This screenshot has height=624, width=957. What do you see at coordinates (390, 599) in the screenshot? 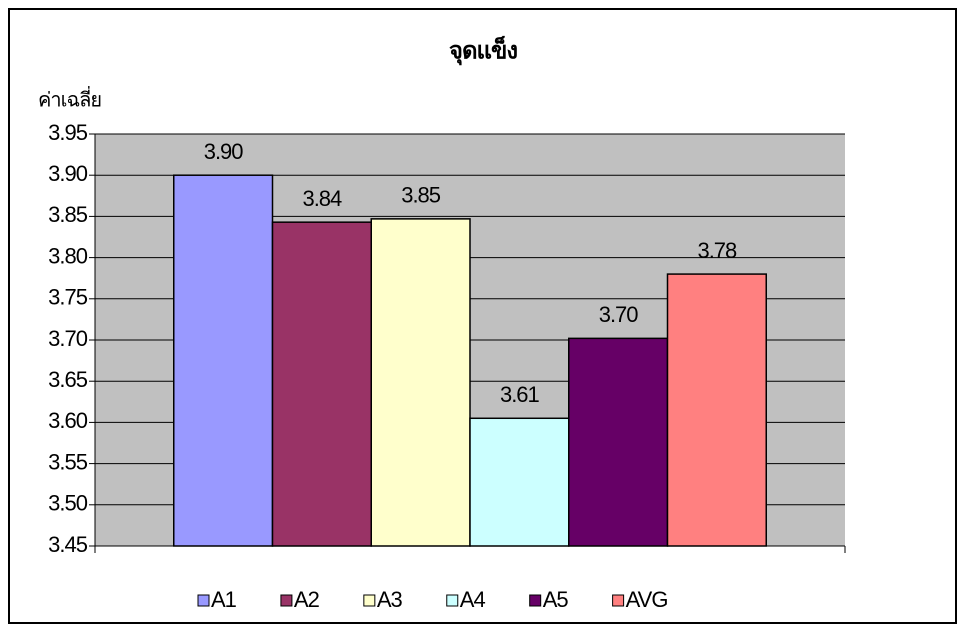
I see `legend-label: A3` at bounding box center [390, 599].